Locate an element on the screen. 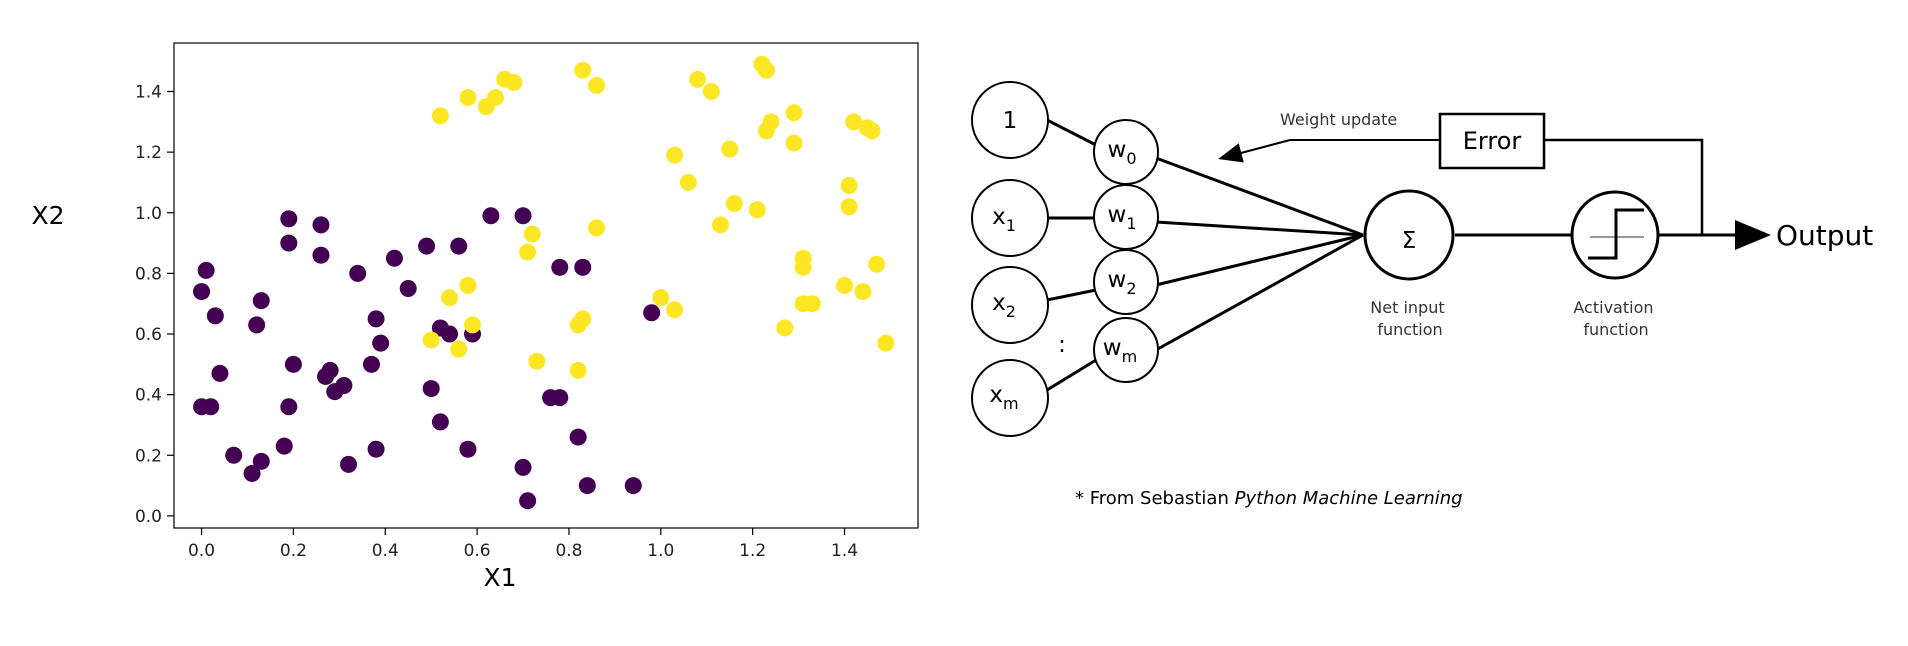  y-tick-label: 0.6 is located at coordinates (148, 335).